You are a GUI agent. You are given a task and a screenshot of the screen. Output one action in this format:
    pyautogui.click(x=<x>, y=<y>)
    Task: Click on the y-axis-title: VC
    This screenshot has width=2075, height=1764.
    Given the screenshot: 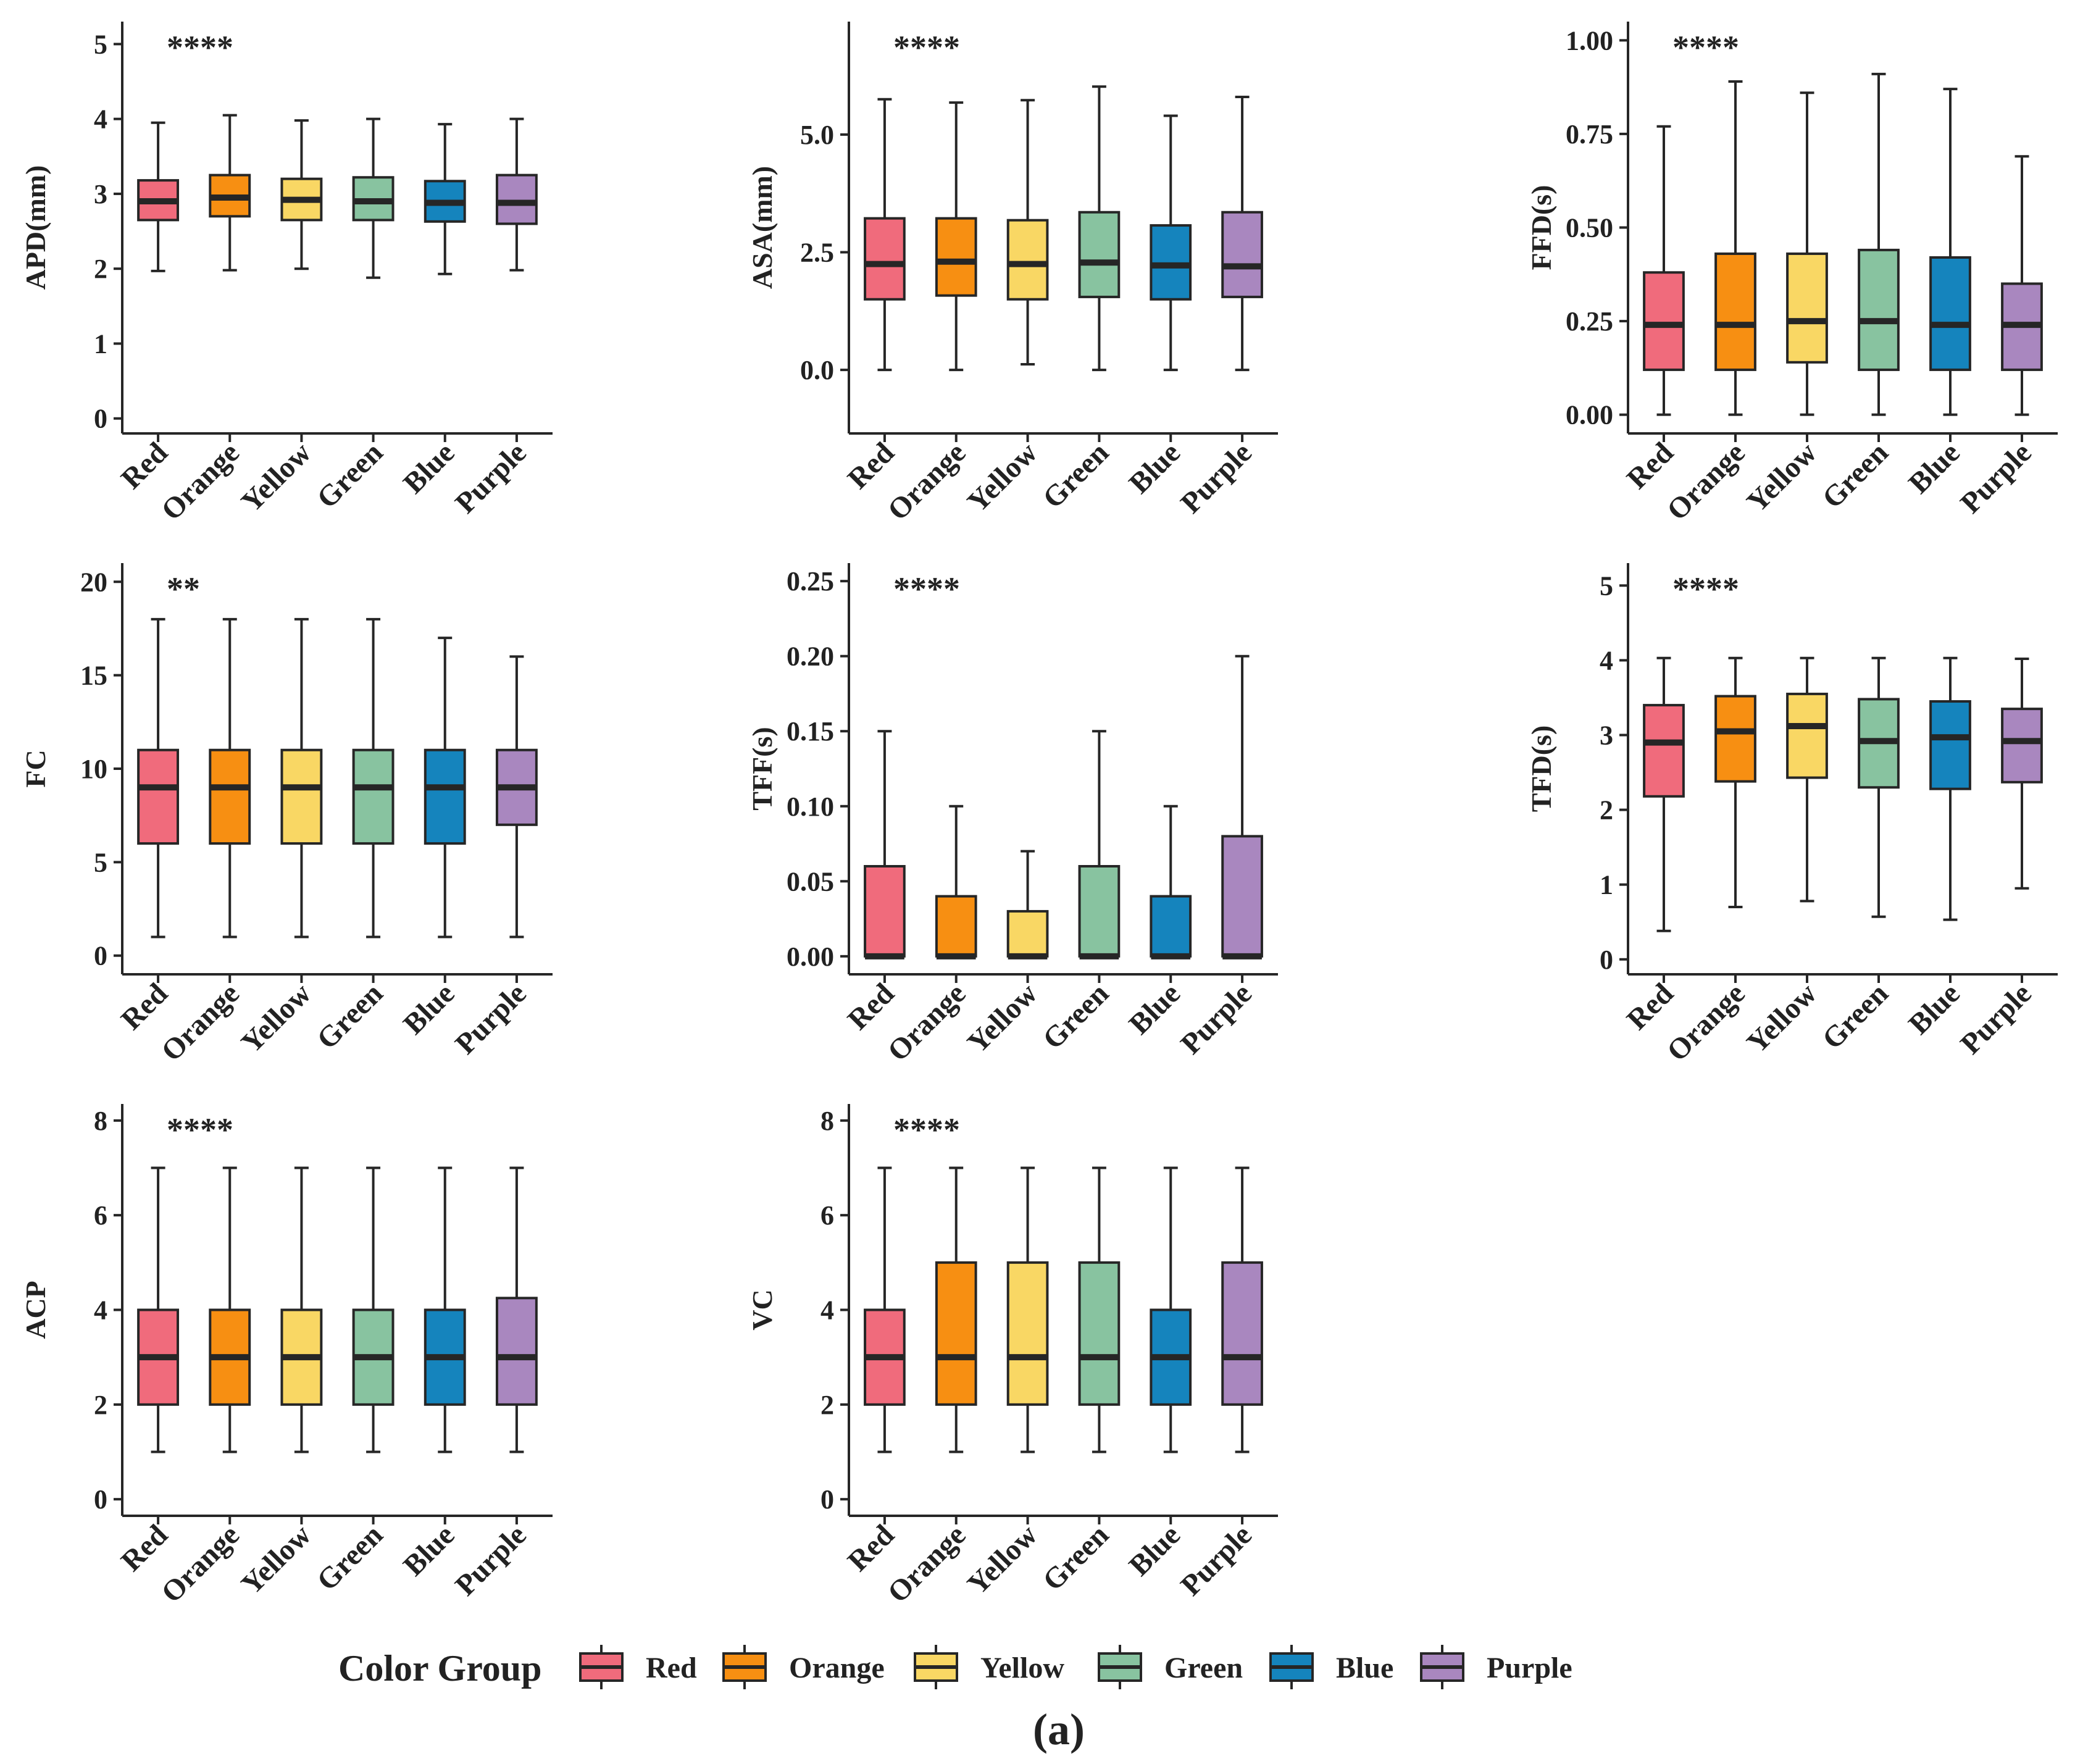 What is the action you would take?
    pyautogui.click(x=762, y=1309)
    